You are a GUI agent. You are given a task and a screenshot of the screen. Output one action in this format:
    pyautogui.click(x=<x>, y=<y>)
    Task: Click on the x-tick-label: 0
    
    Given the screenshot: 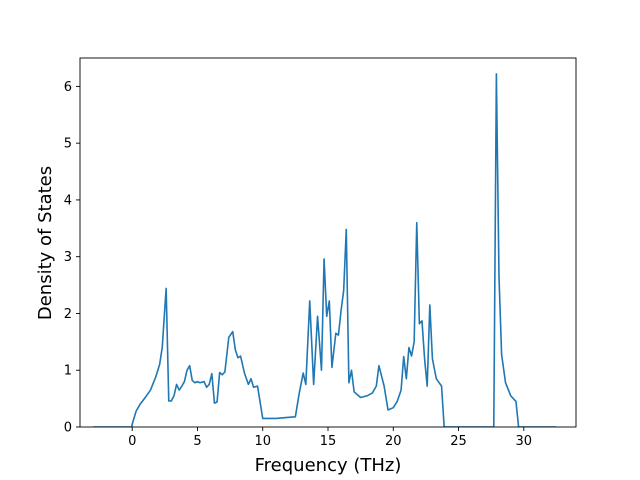 What is the action you would take?
    pyautogui.click(x=132, y=441)
    